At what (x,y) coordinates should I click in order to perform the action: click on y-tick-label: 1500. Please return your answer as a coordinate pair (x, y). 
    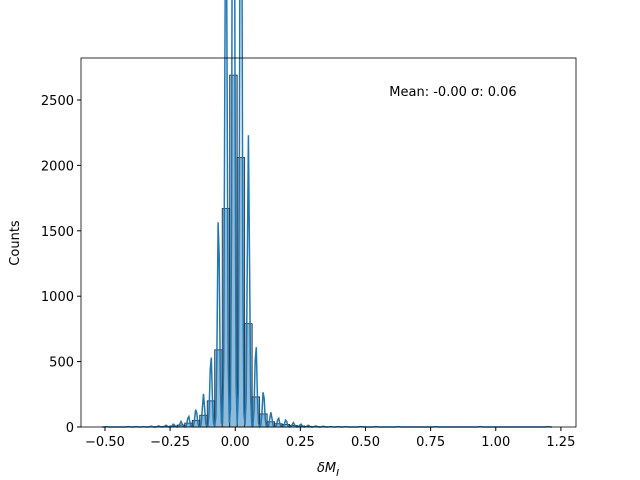
    Looking at the image, I should click on (57, 232).